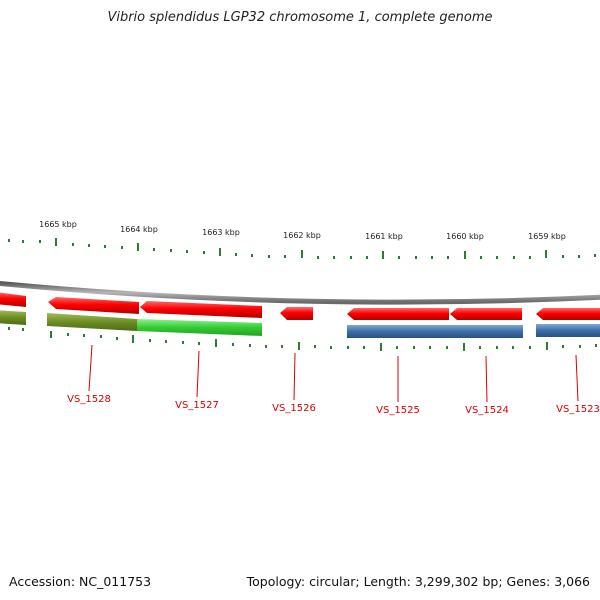 The image size is (600, 600). Describe the element at coordinates (300, 306) in the screenshot. I see `gene-arrows` at that location.